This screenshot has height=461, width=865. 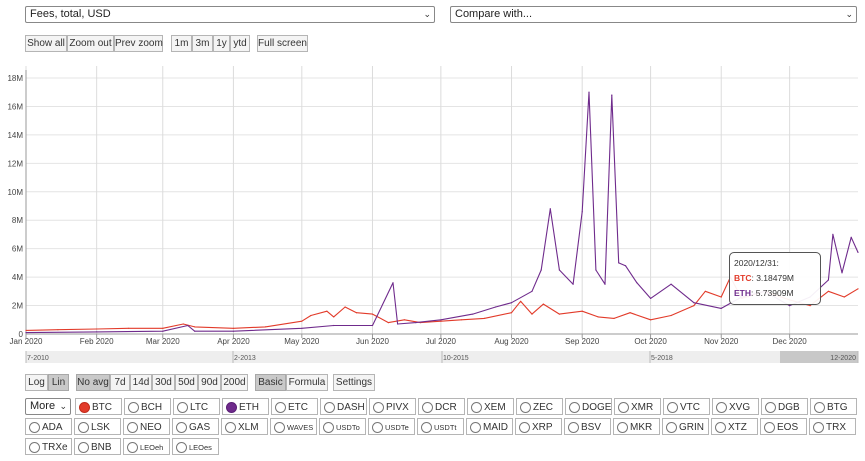 I want to click on range-1m-button: 1m, so click(x=181, y=43).